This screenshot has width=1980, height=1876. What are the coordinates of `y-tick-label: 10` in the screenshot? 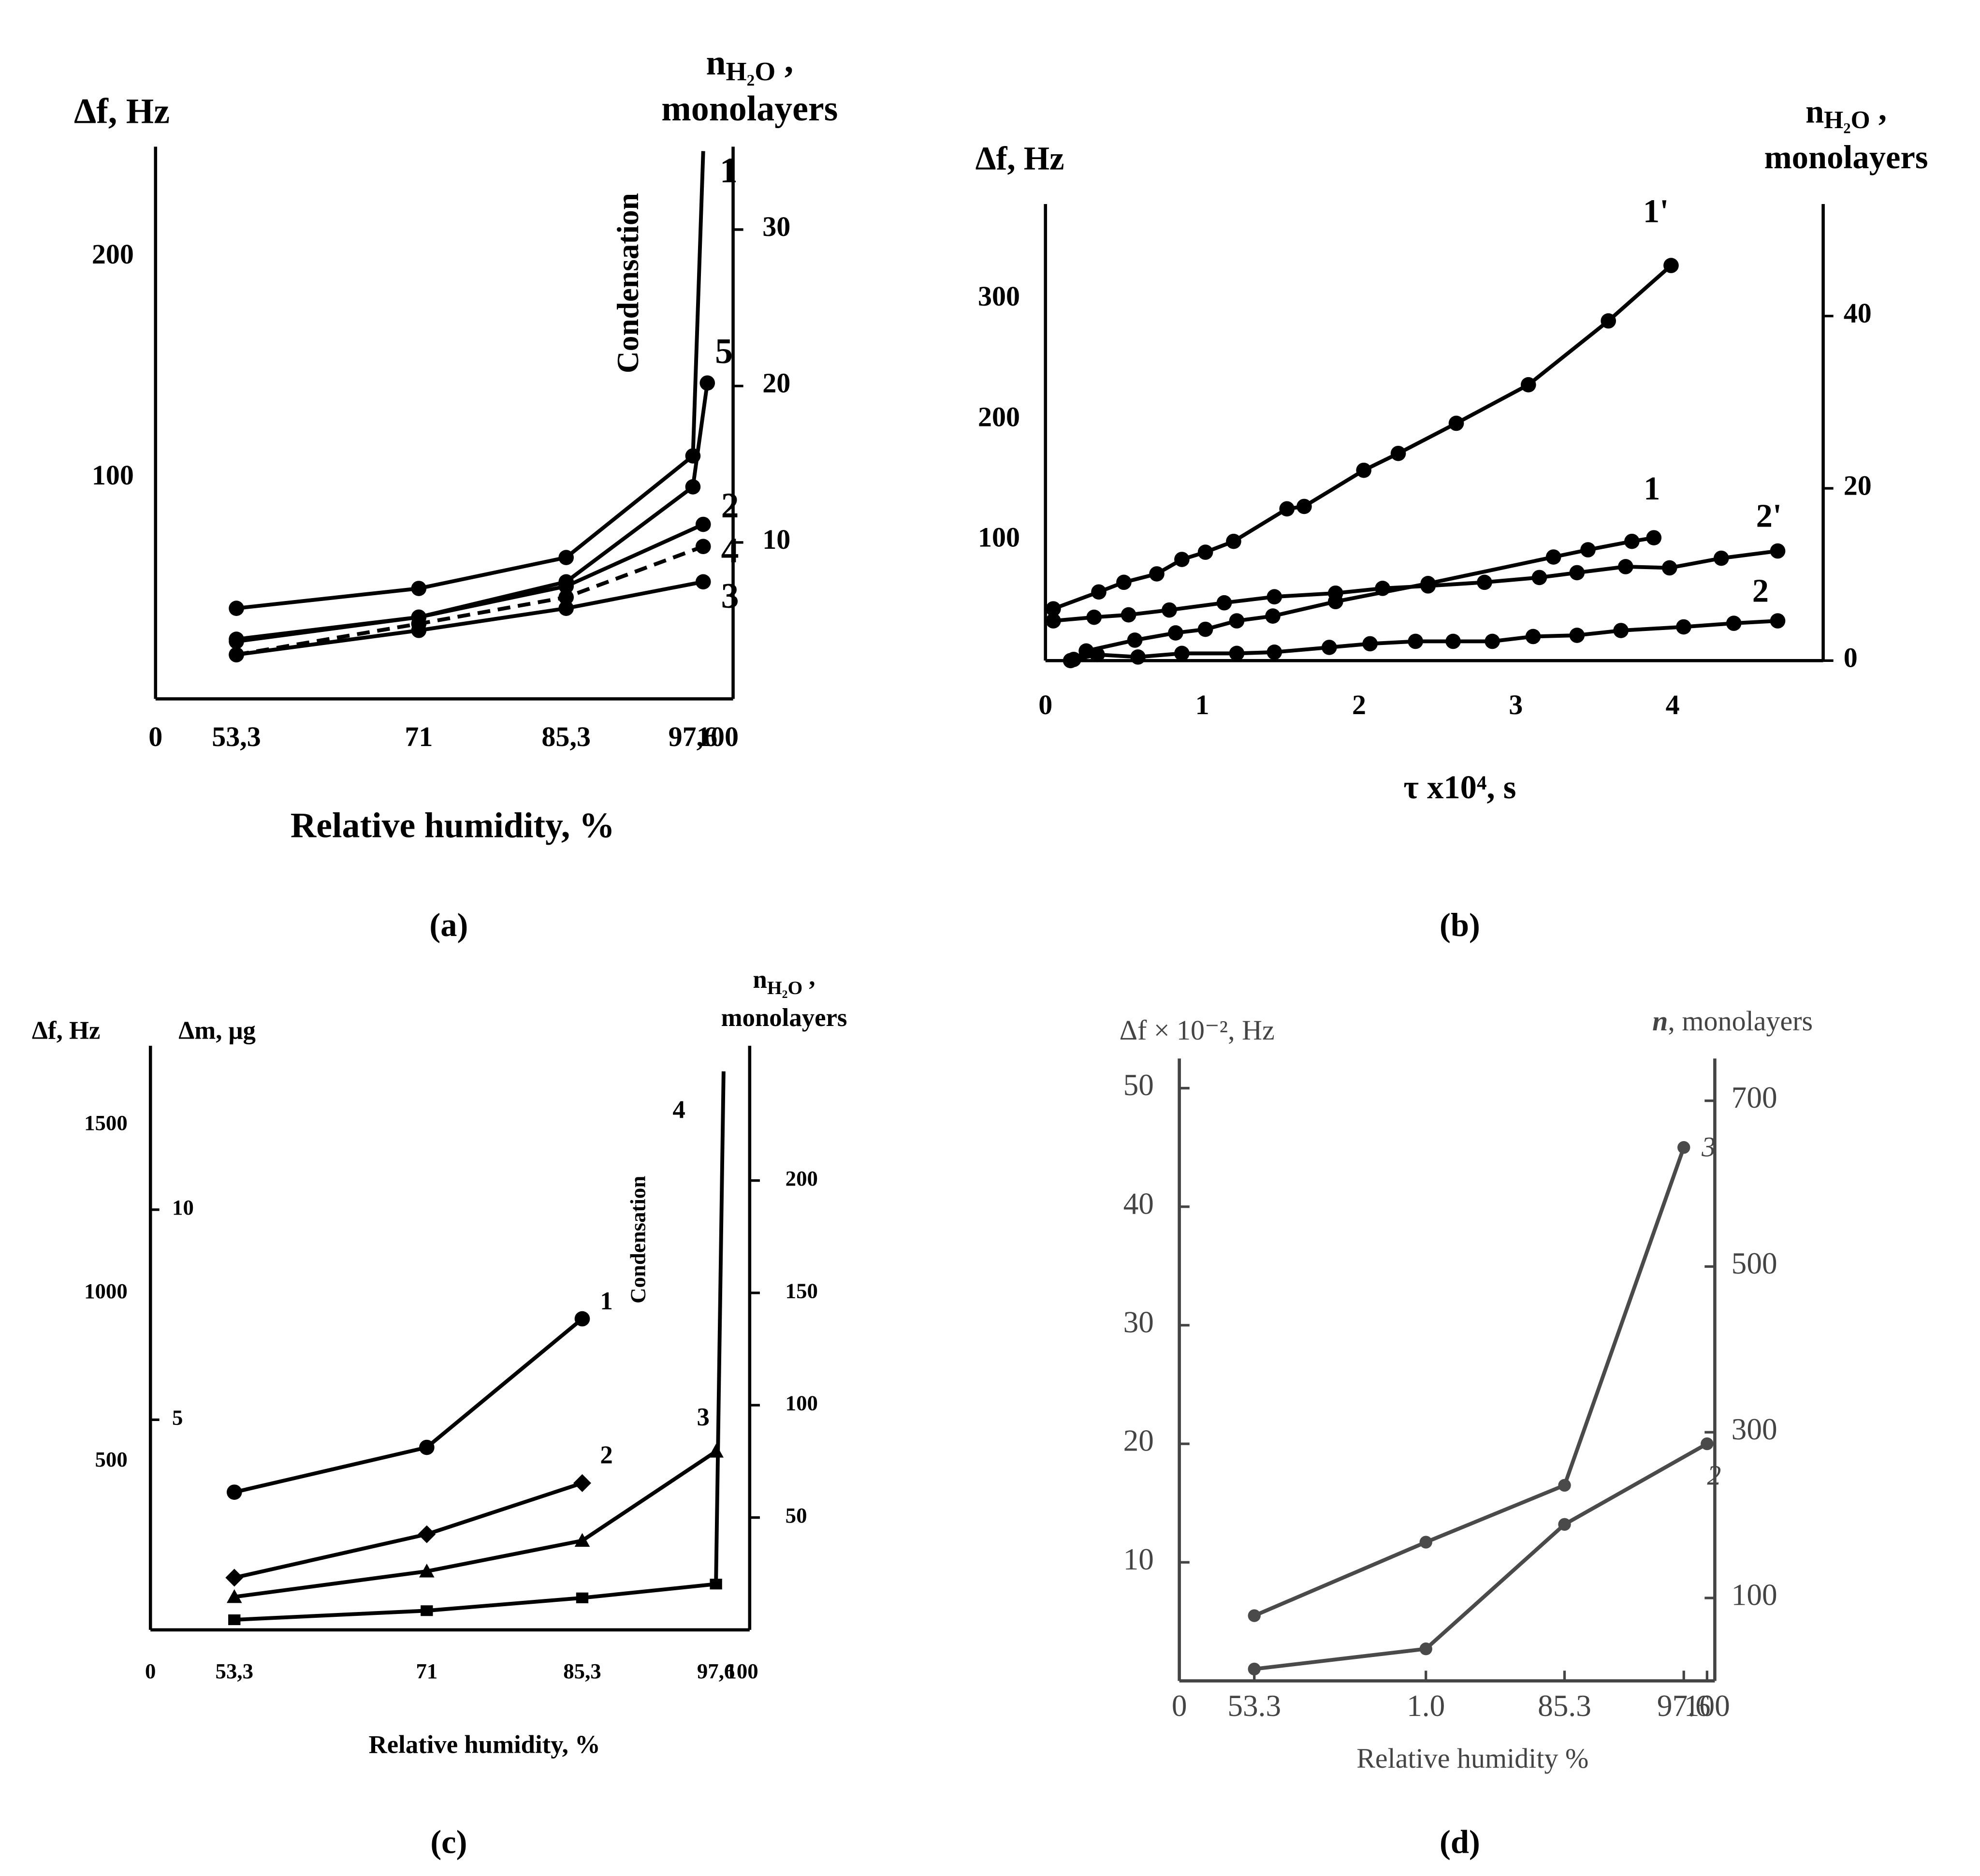 It's located at (1138, 1559).